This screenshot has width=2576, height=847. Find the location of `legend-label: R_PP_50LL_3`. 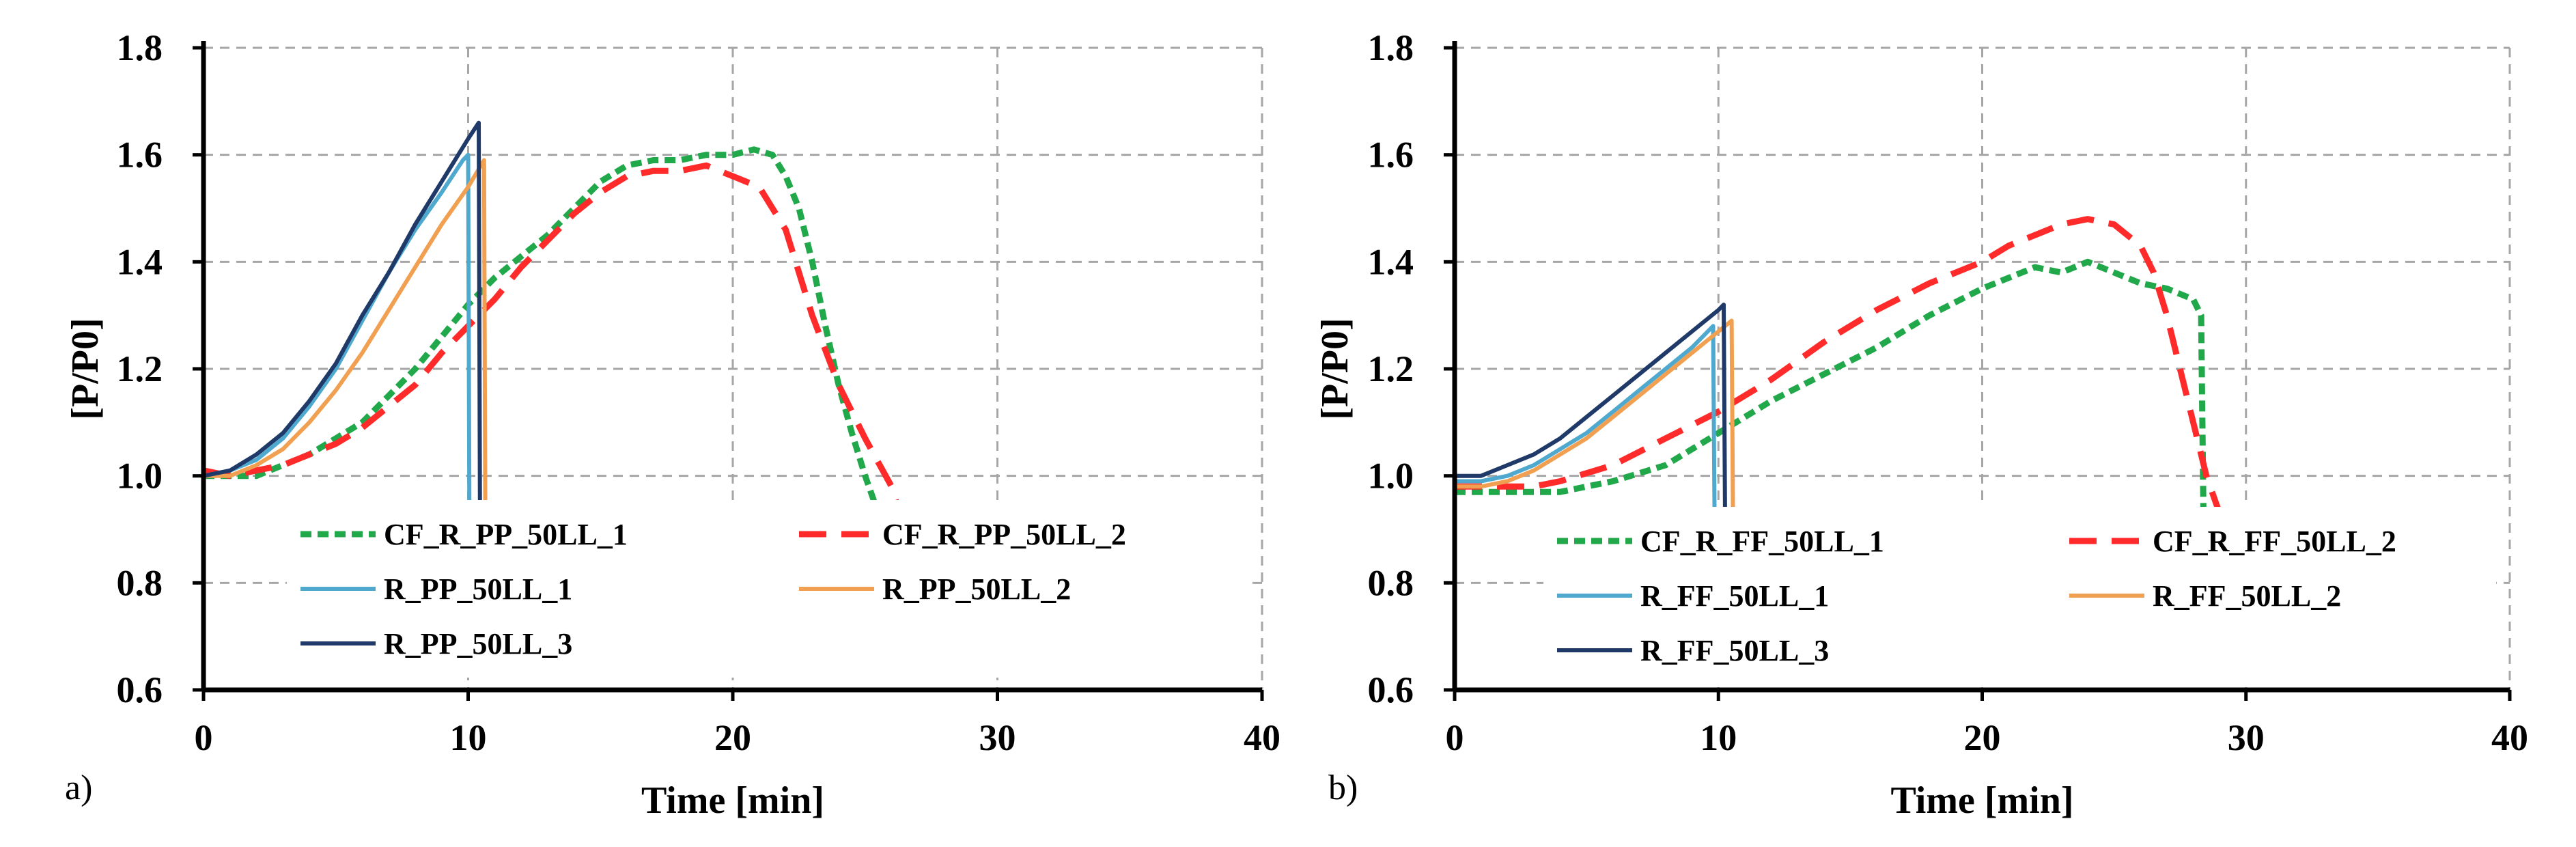

legend-label: R_PP_50LL_3 is located at coordinates (478, 644).